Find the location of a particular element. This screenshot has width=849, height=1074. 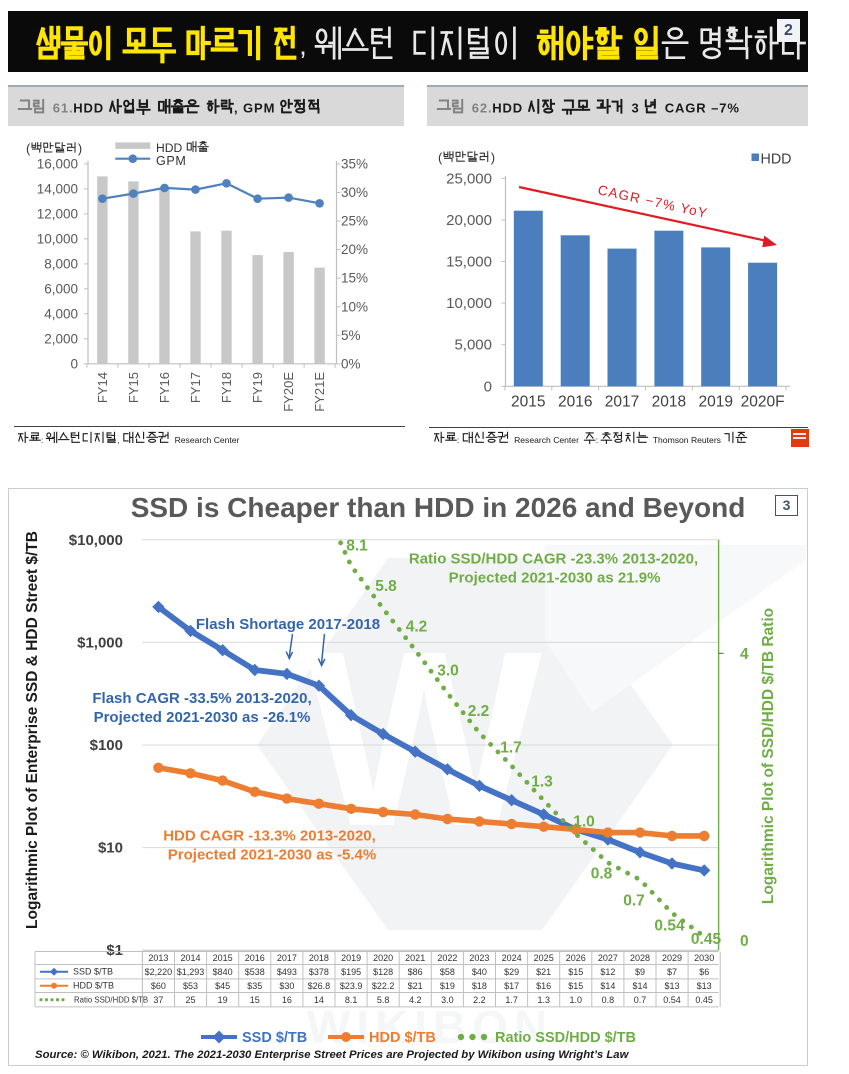

svg-text: $40 is located at coordinates (479, 972).